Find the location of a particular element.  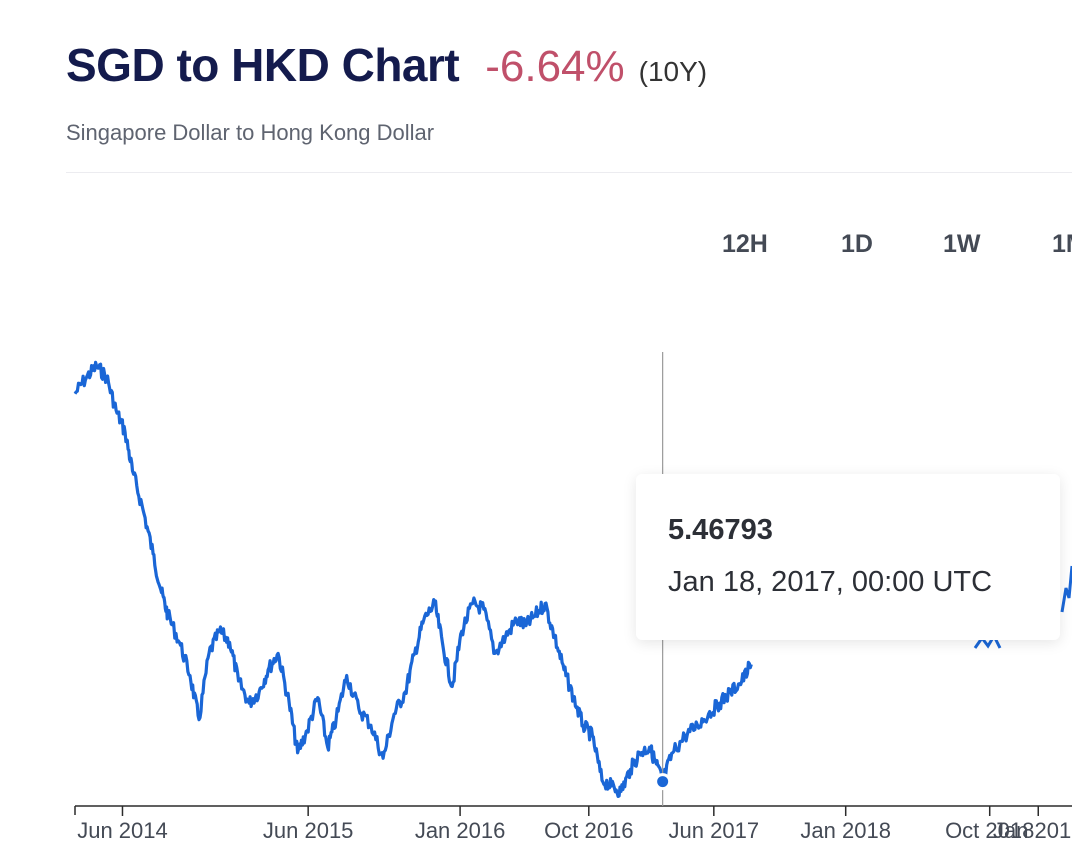

tooltip: 5.46793 Jan 18, 2017, 00:00 UTC is located at coordinates (848, 557).